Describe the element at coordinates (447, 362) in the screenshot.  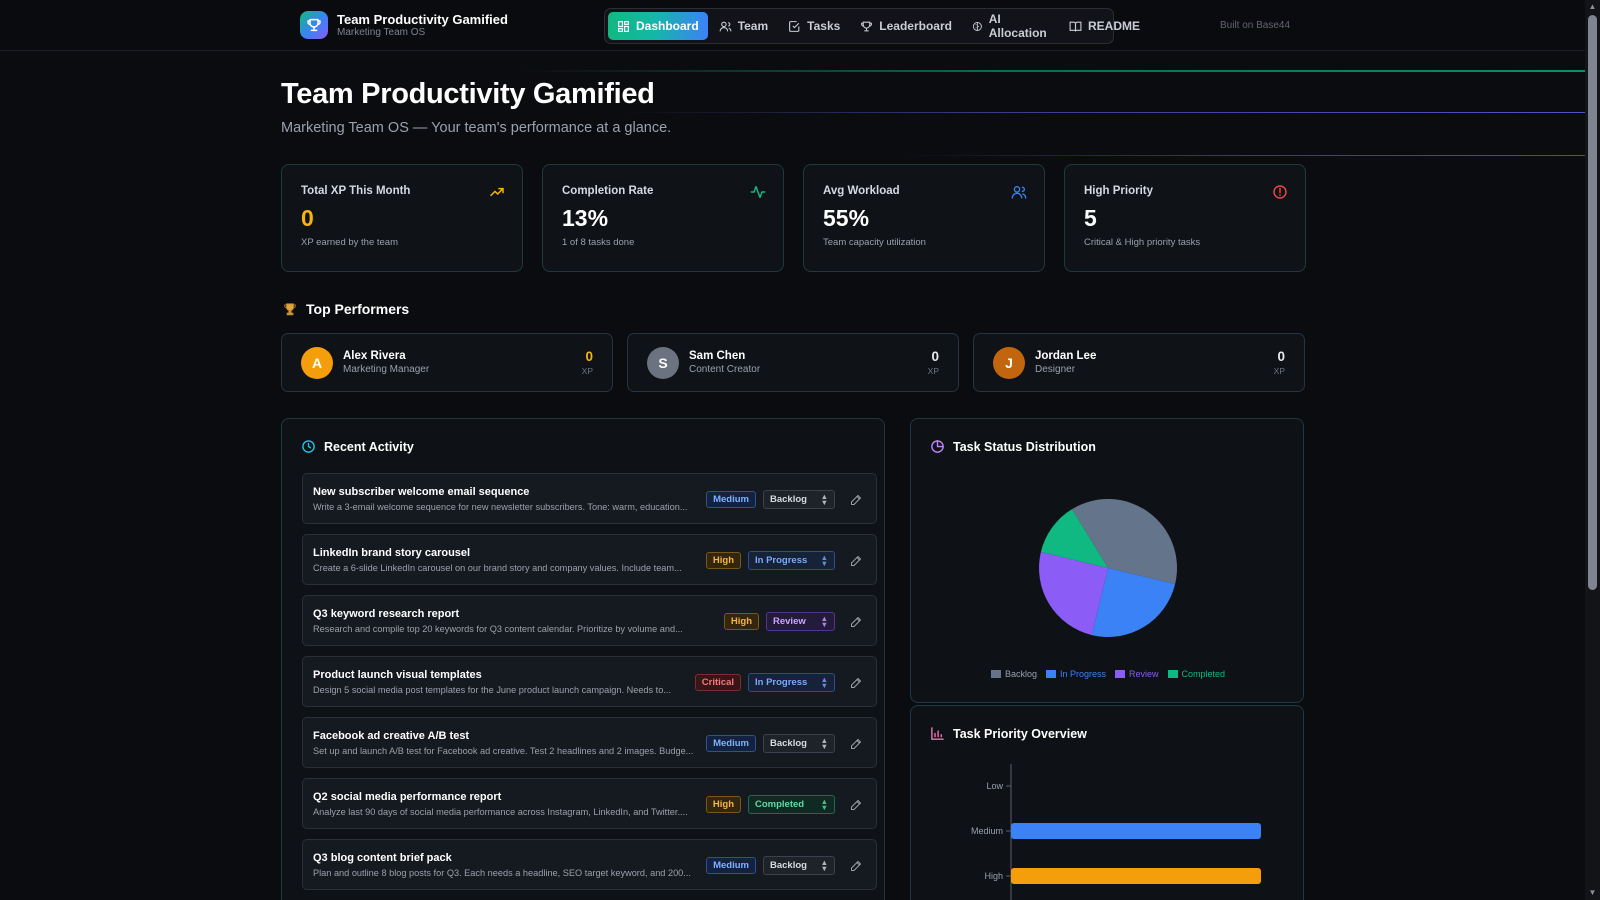
I see `performer-card: A Alex Rivera Marketing Manager 0 XP` at that location.